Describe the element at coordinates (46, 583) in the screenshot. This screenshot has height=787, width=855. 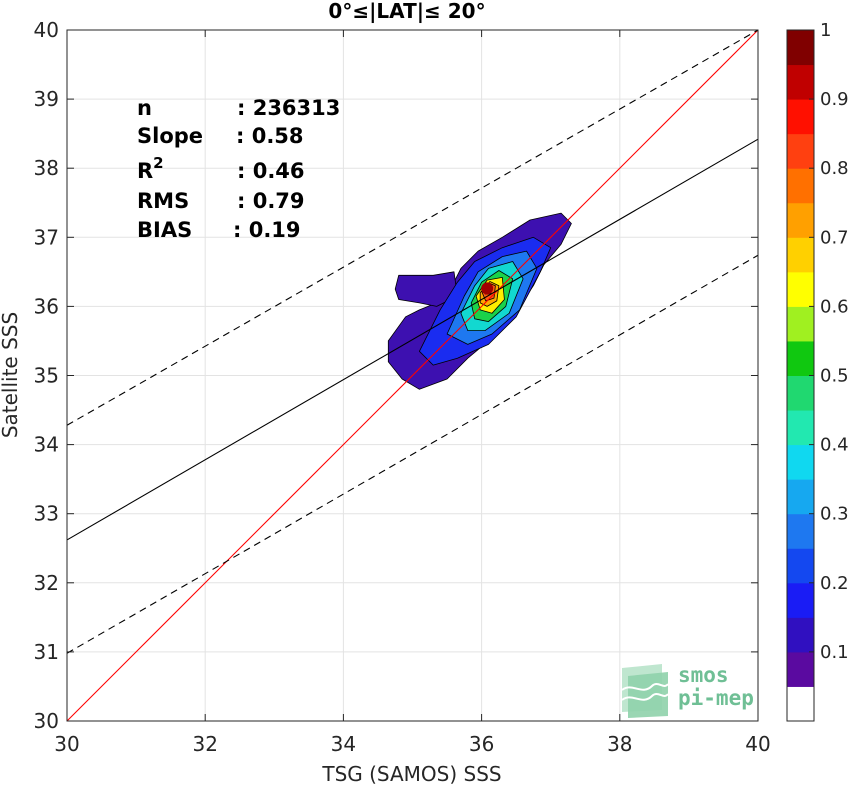
I see `y-tick-label: 32` at that location.